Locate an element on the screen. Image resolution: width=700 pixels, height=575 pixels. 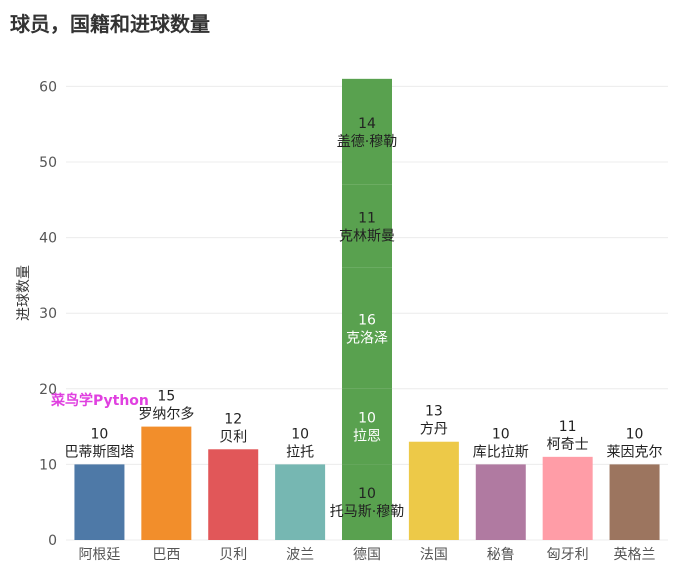
x-tick-label: 匈牙利 is located at coordinates (568, 555).